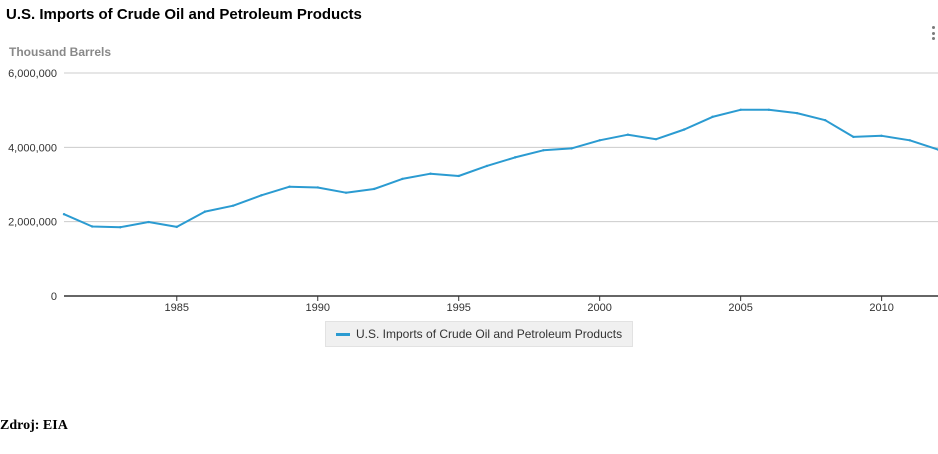  I want to click on x-tick-label: 1995, so click(458, 308).